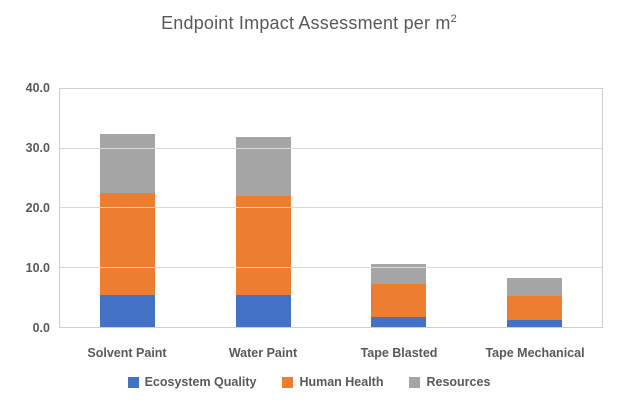 Image resolution: width=618 pixels, height=411 pixels. I want to click on chart-title-text: Endpoint Impact Assessment per m, so click(306, 23).